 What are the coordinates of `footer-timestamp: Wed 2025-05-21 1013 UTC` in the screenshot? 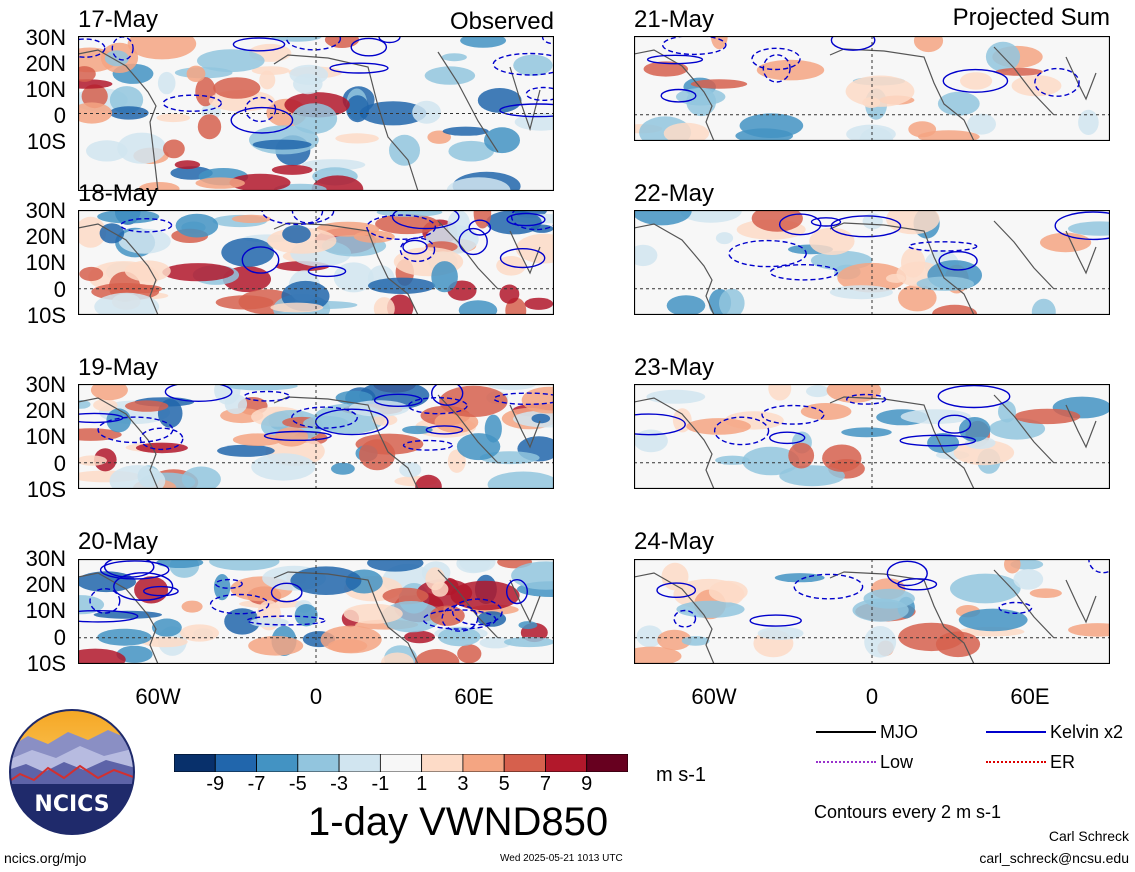 It's located at (561, 858).